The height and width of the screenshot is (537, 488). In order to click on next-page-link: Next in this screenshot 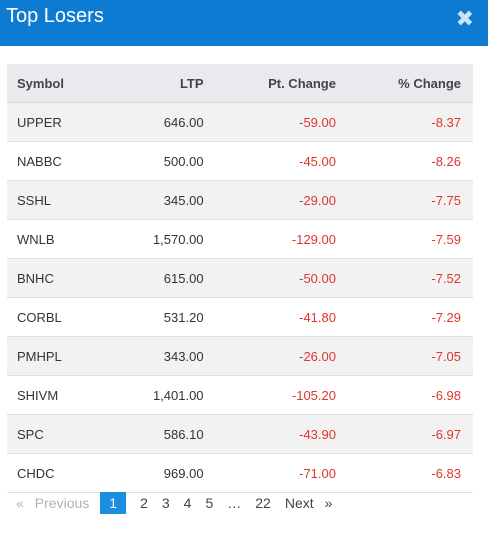, I will do `click(299, 503)`.